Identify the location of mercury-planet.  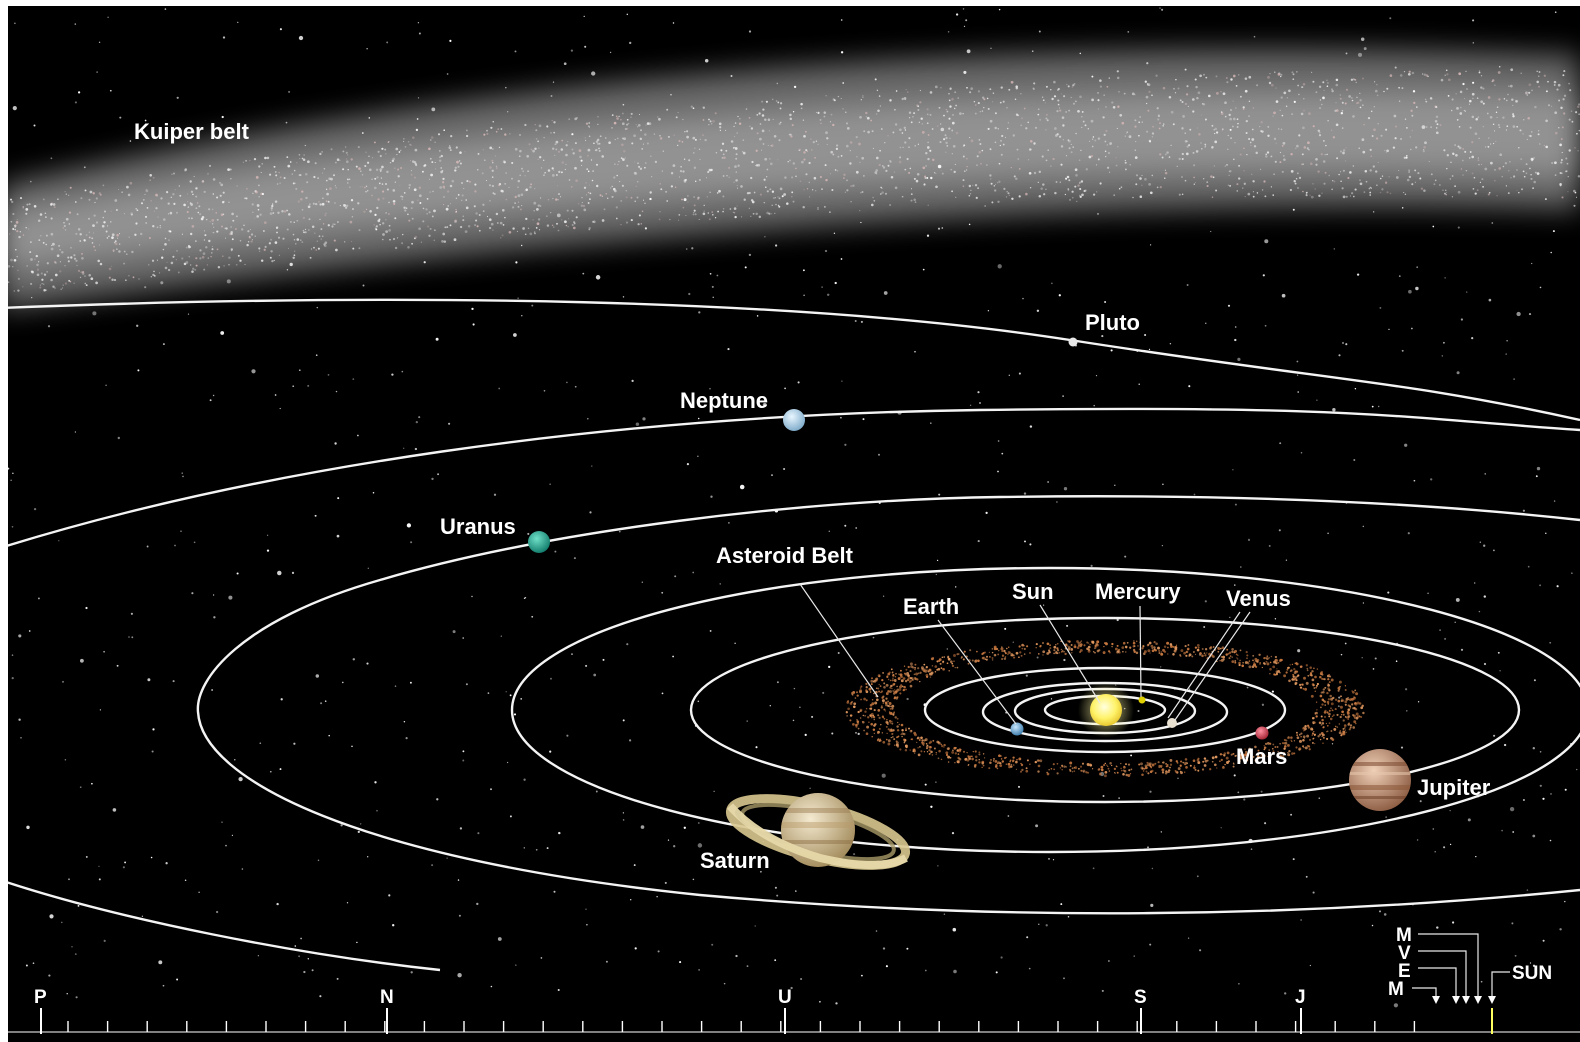
(1142, 700).